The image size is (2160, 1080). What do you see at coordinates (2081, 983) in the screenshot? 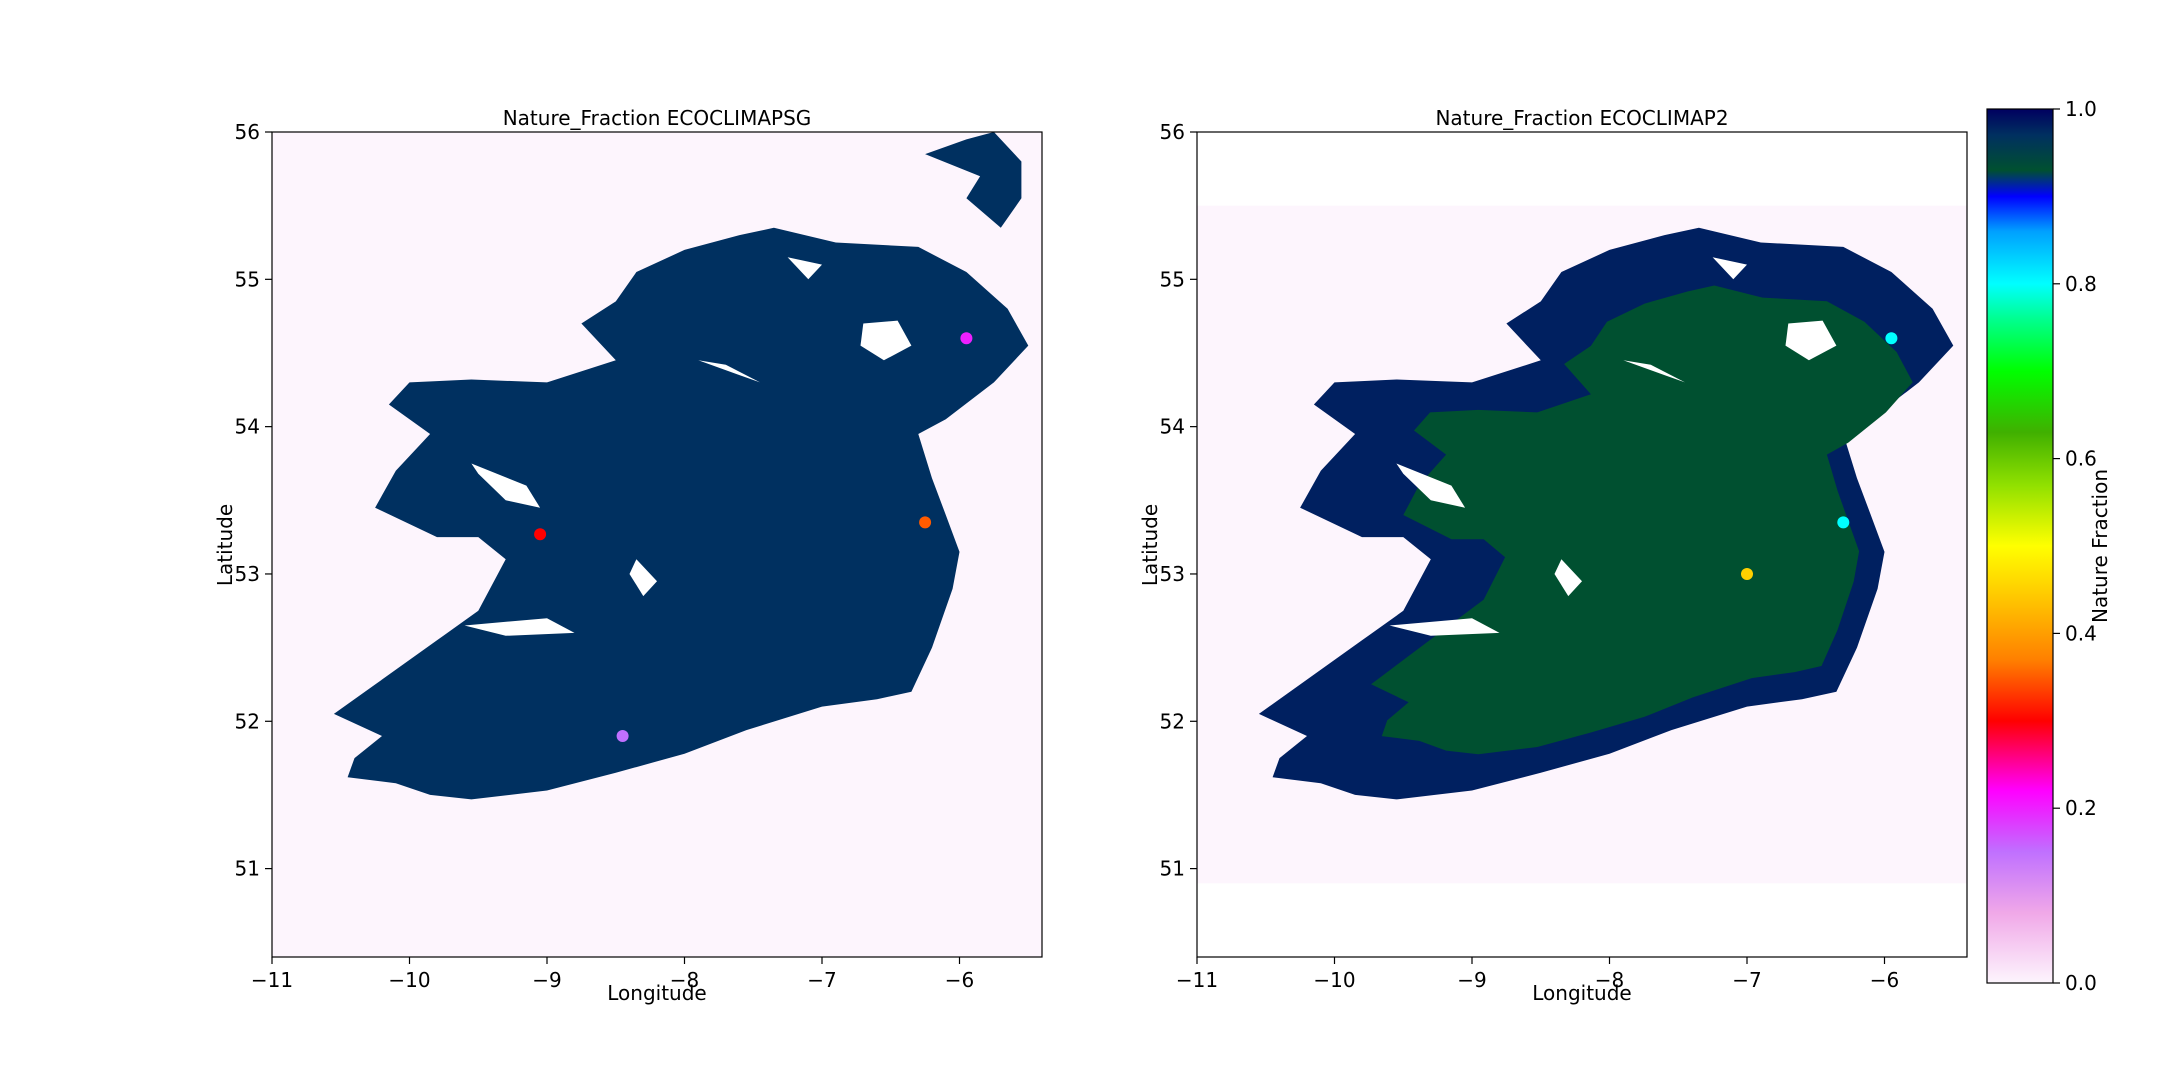
I see `colorbar-tick-label: 0.0` at bounding box center [2081, 983].